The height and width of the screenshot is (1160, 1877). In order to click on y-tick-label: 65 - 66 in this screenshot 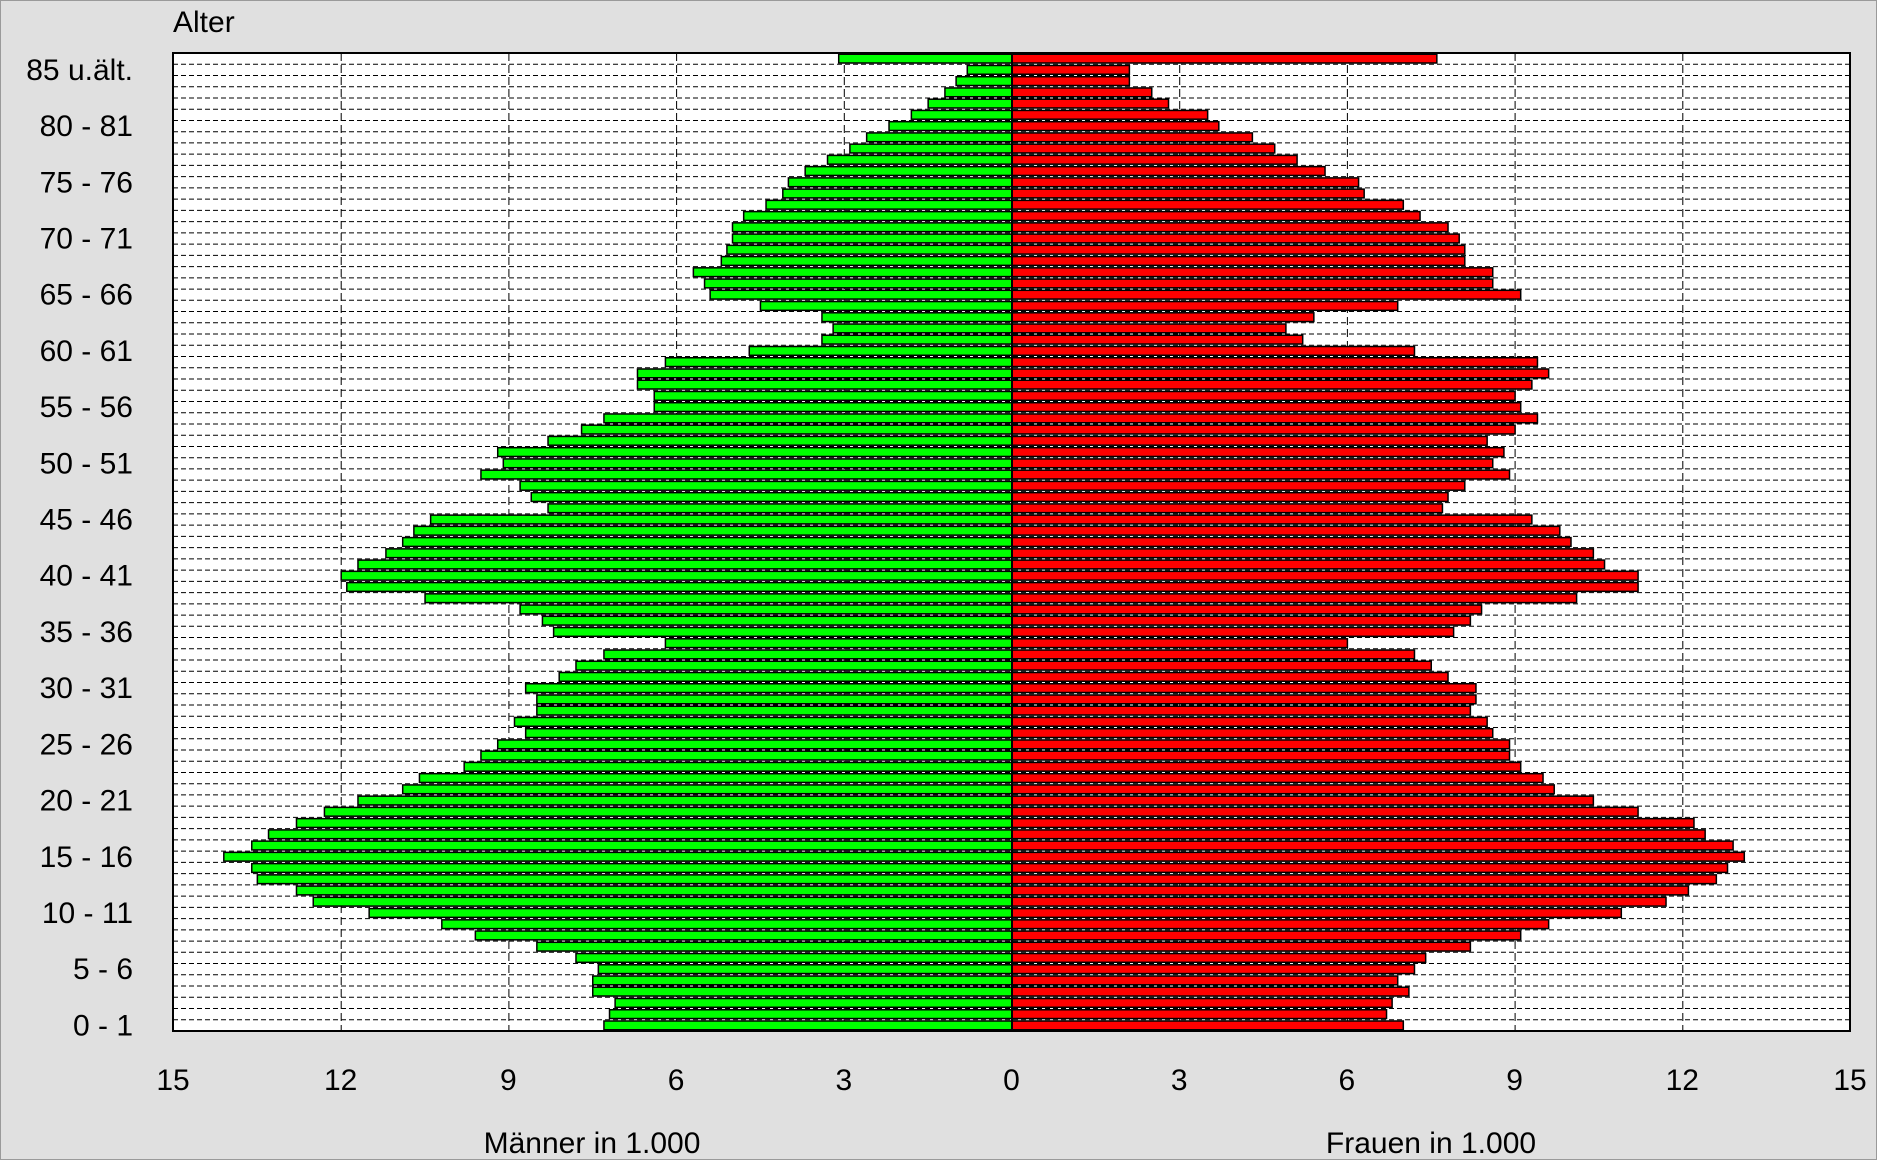, I will do `click(86, 295)`.